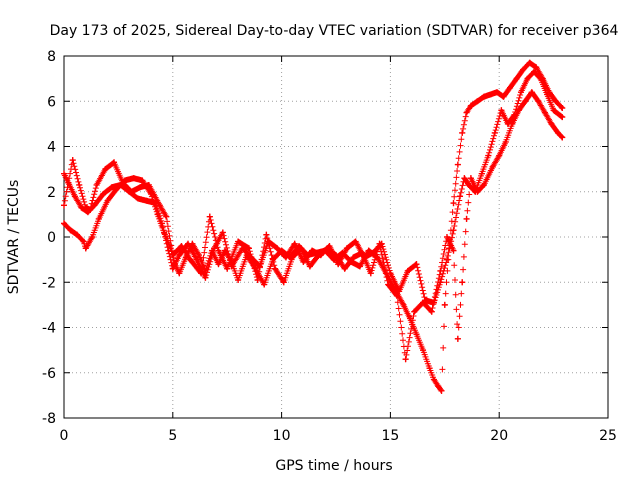  I want to click on x-tick-label: 10, so click(282, 436).